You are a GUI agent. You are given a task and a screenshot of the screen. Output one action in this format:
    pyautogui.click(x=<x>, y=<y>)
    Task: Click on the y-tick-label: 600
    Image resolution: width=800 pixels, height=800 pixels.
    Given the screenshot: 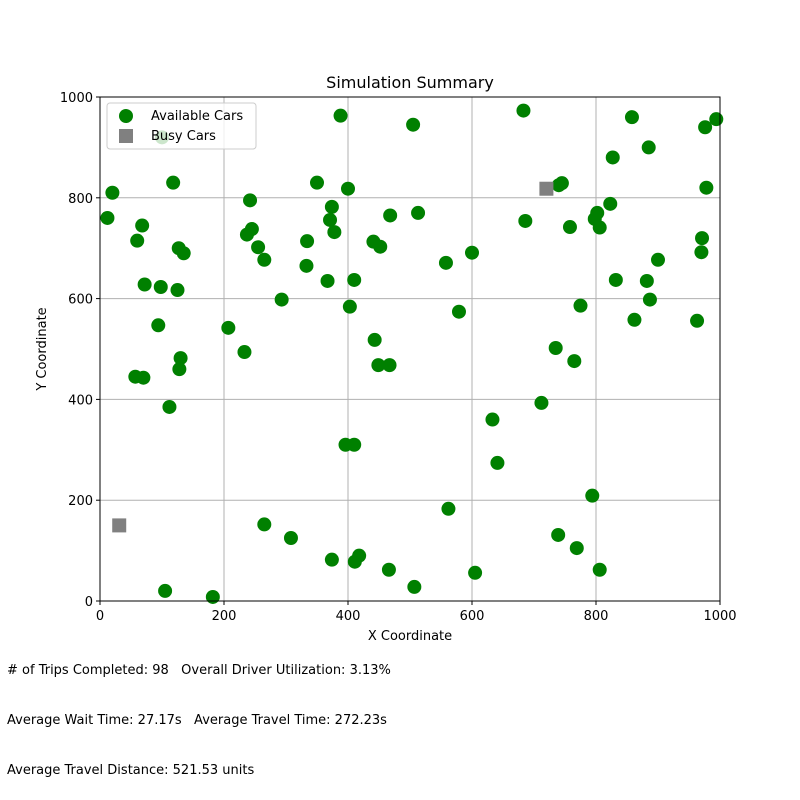 What is the action you would take?
    pyautogui.click(x=80, y=300)
    